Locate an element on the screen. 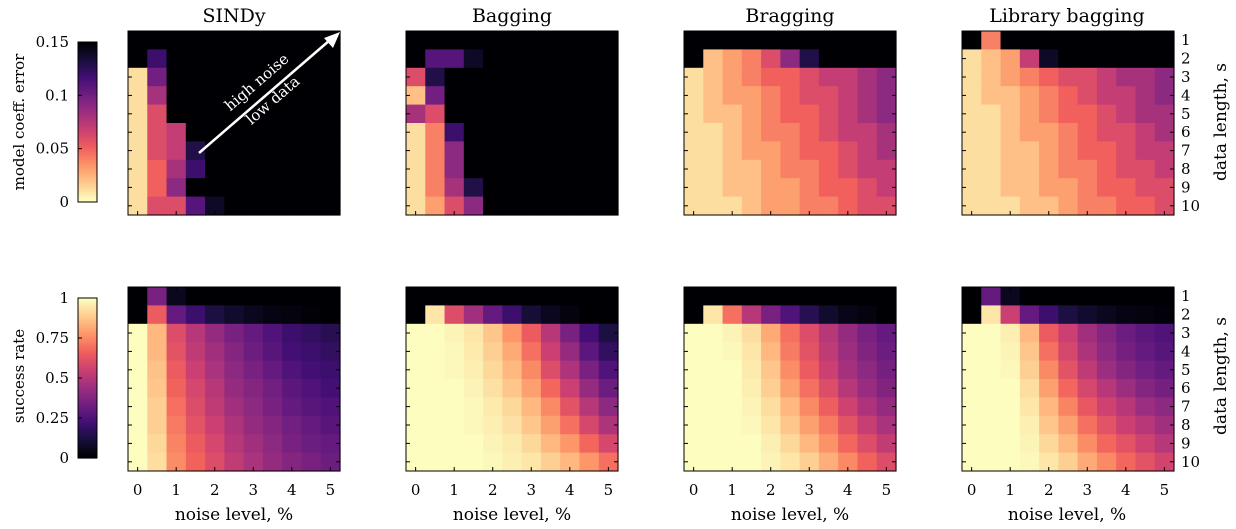 The image size is (1236, 529). colorbar-model-coeff-error: 00.050.10.15 is located at coordinates (66, 122).